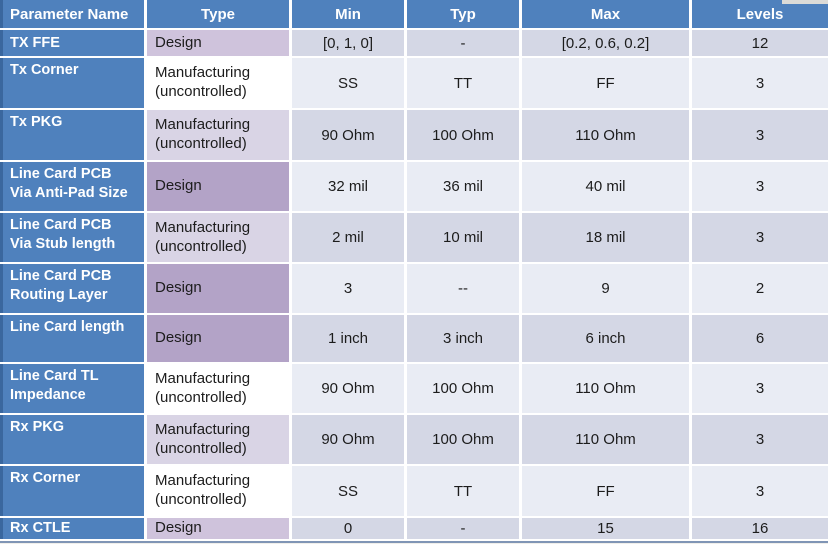 The image size is (828, 544). What do you see at coordinates (72, 528) in the screenshot?
I see `param-cell: Rx CTLE` at bounding box center [72, 528].